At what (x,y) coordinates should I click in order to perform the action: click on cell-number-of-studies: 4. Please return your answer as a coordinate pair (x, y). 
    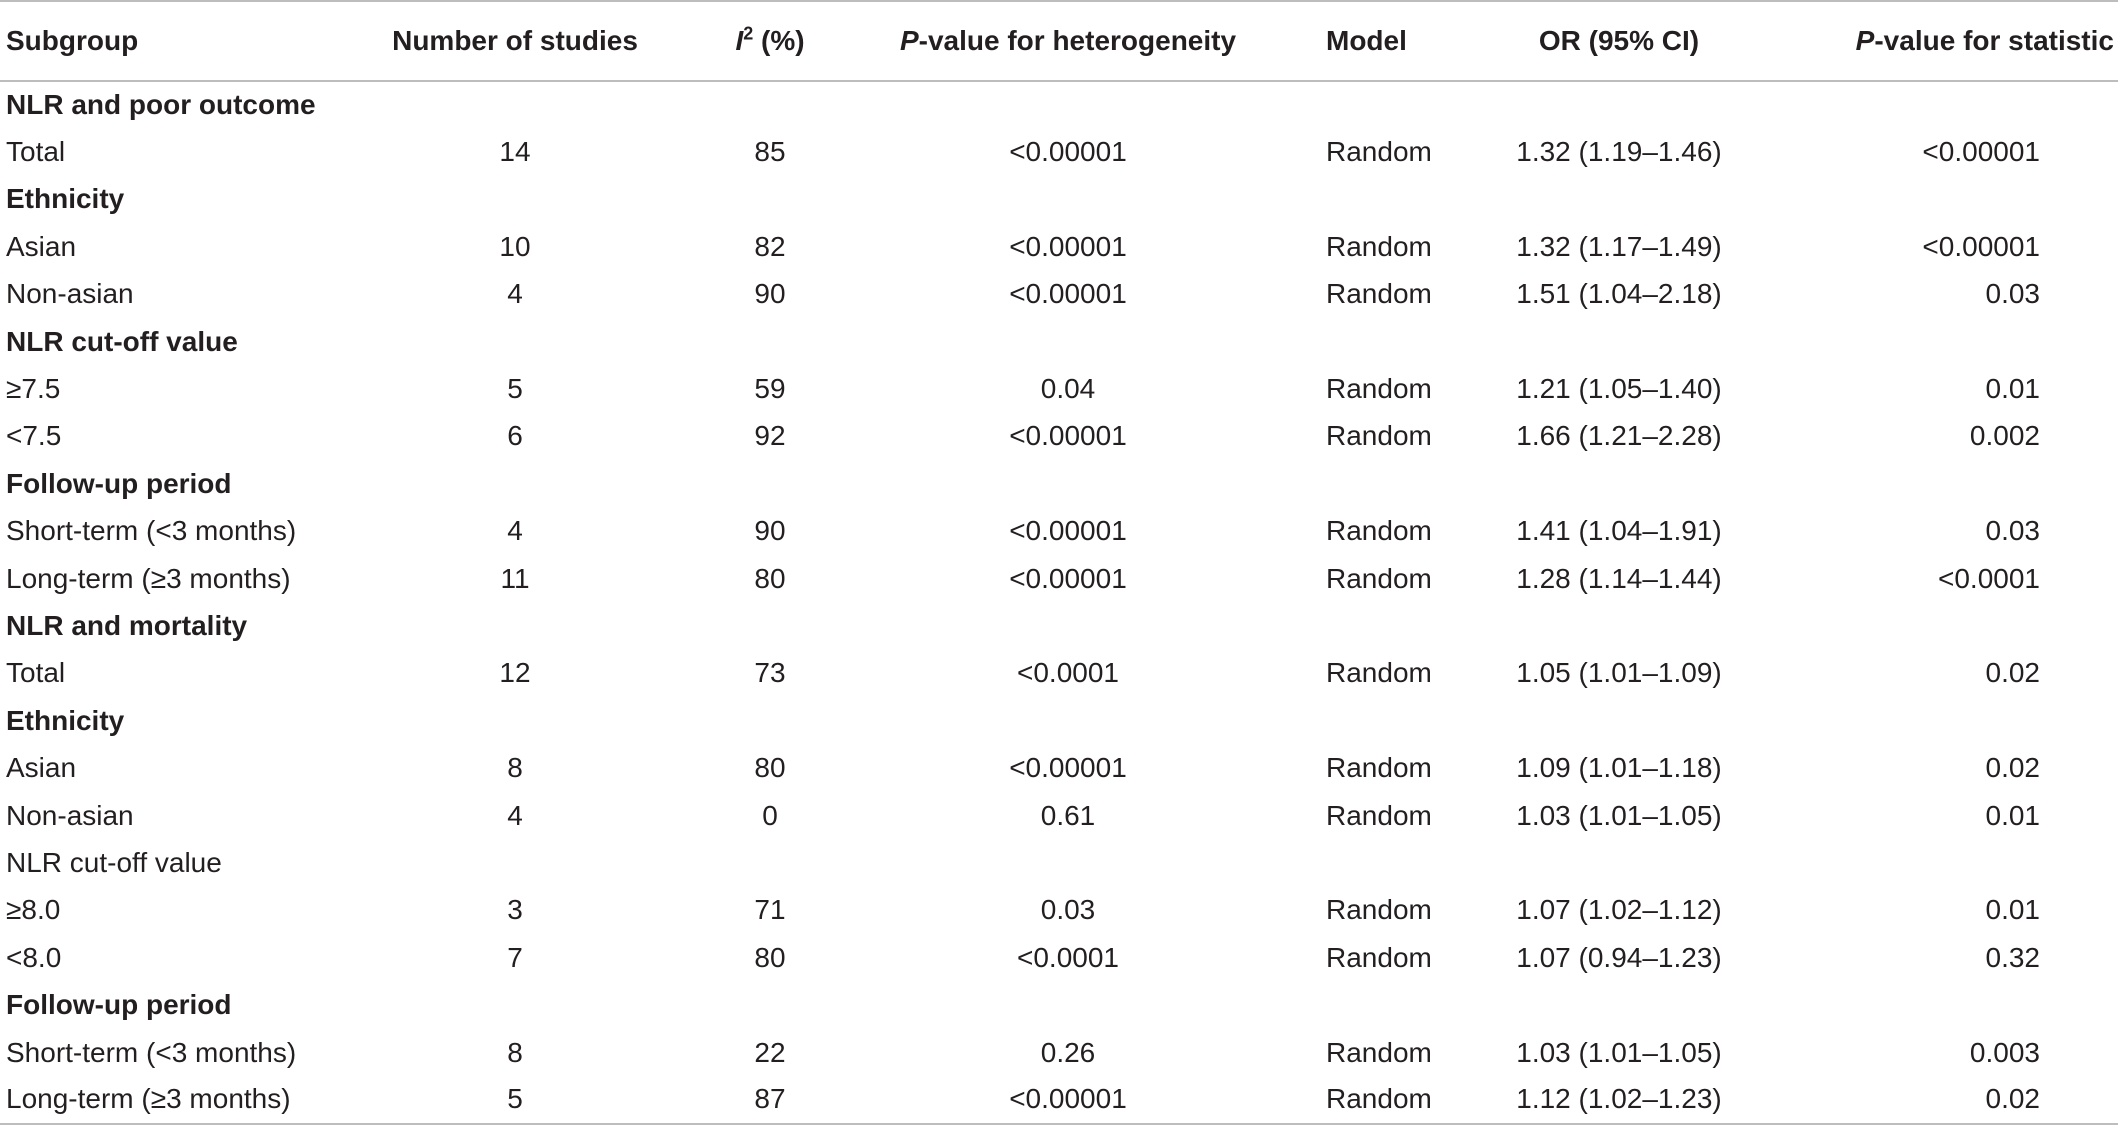
    Looking at the image, I should click on (515, 815).